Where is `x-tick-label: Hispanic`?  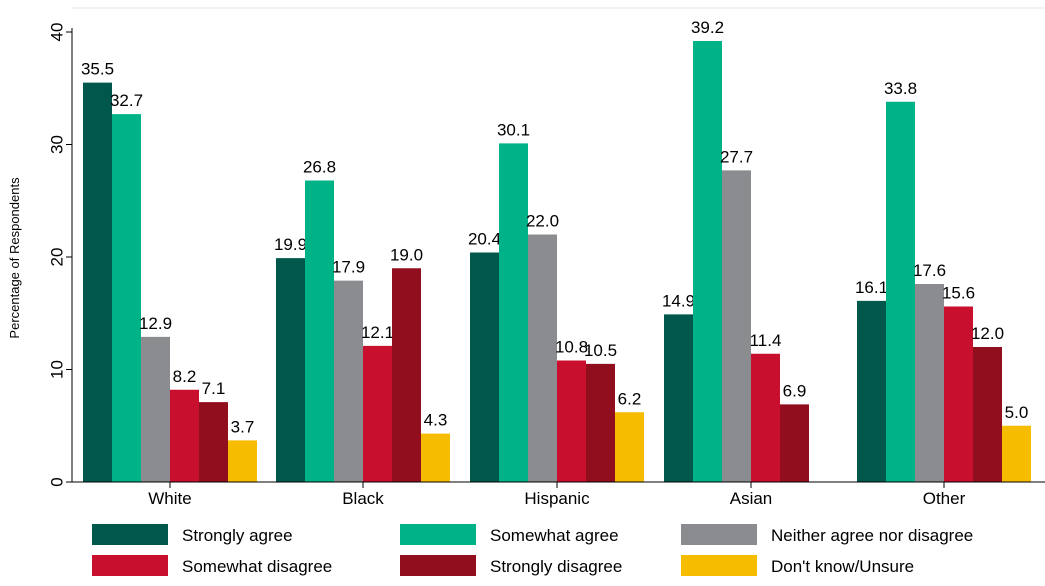
x-tick-label: Hispanic is located at coordinates (557, 498).